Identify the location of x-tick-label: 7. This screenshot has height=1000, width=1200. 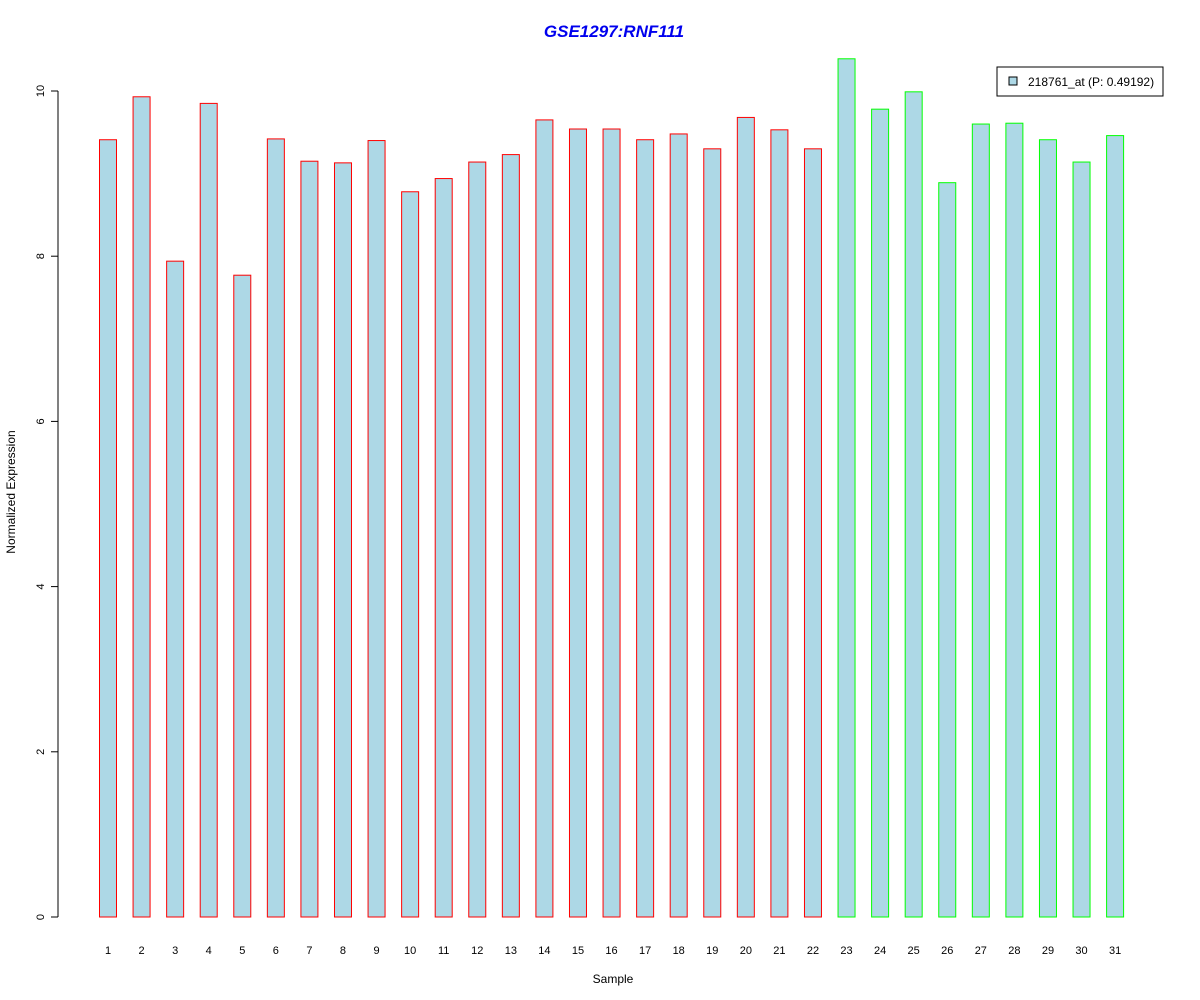
(309, 951).